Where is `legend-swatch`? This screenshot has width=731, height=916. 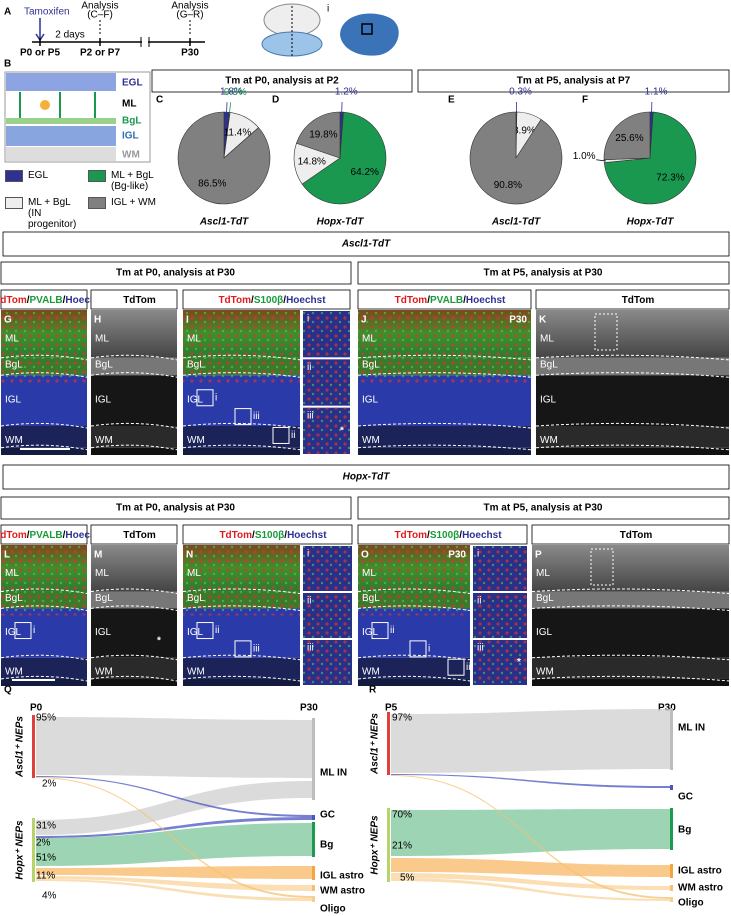 legend-swatch is located at coordinates (14, 203).